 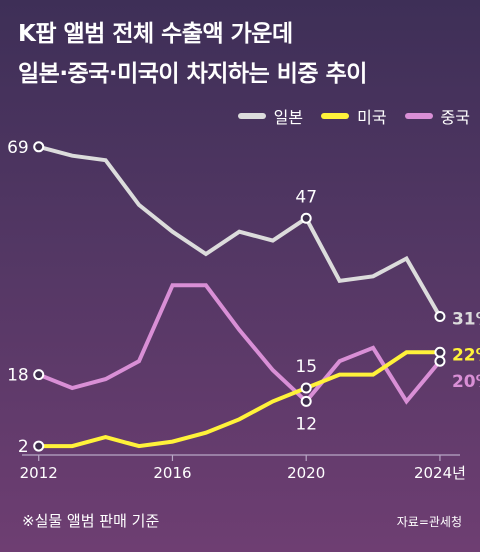 I want to click on source-note: 자료=관세청, so click(x=429, y=522).